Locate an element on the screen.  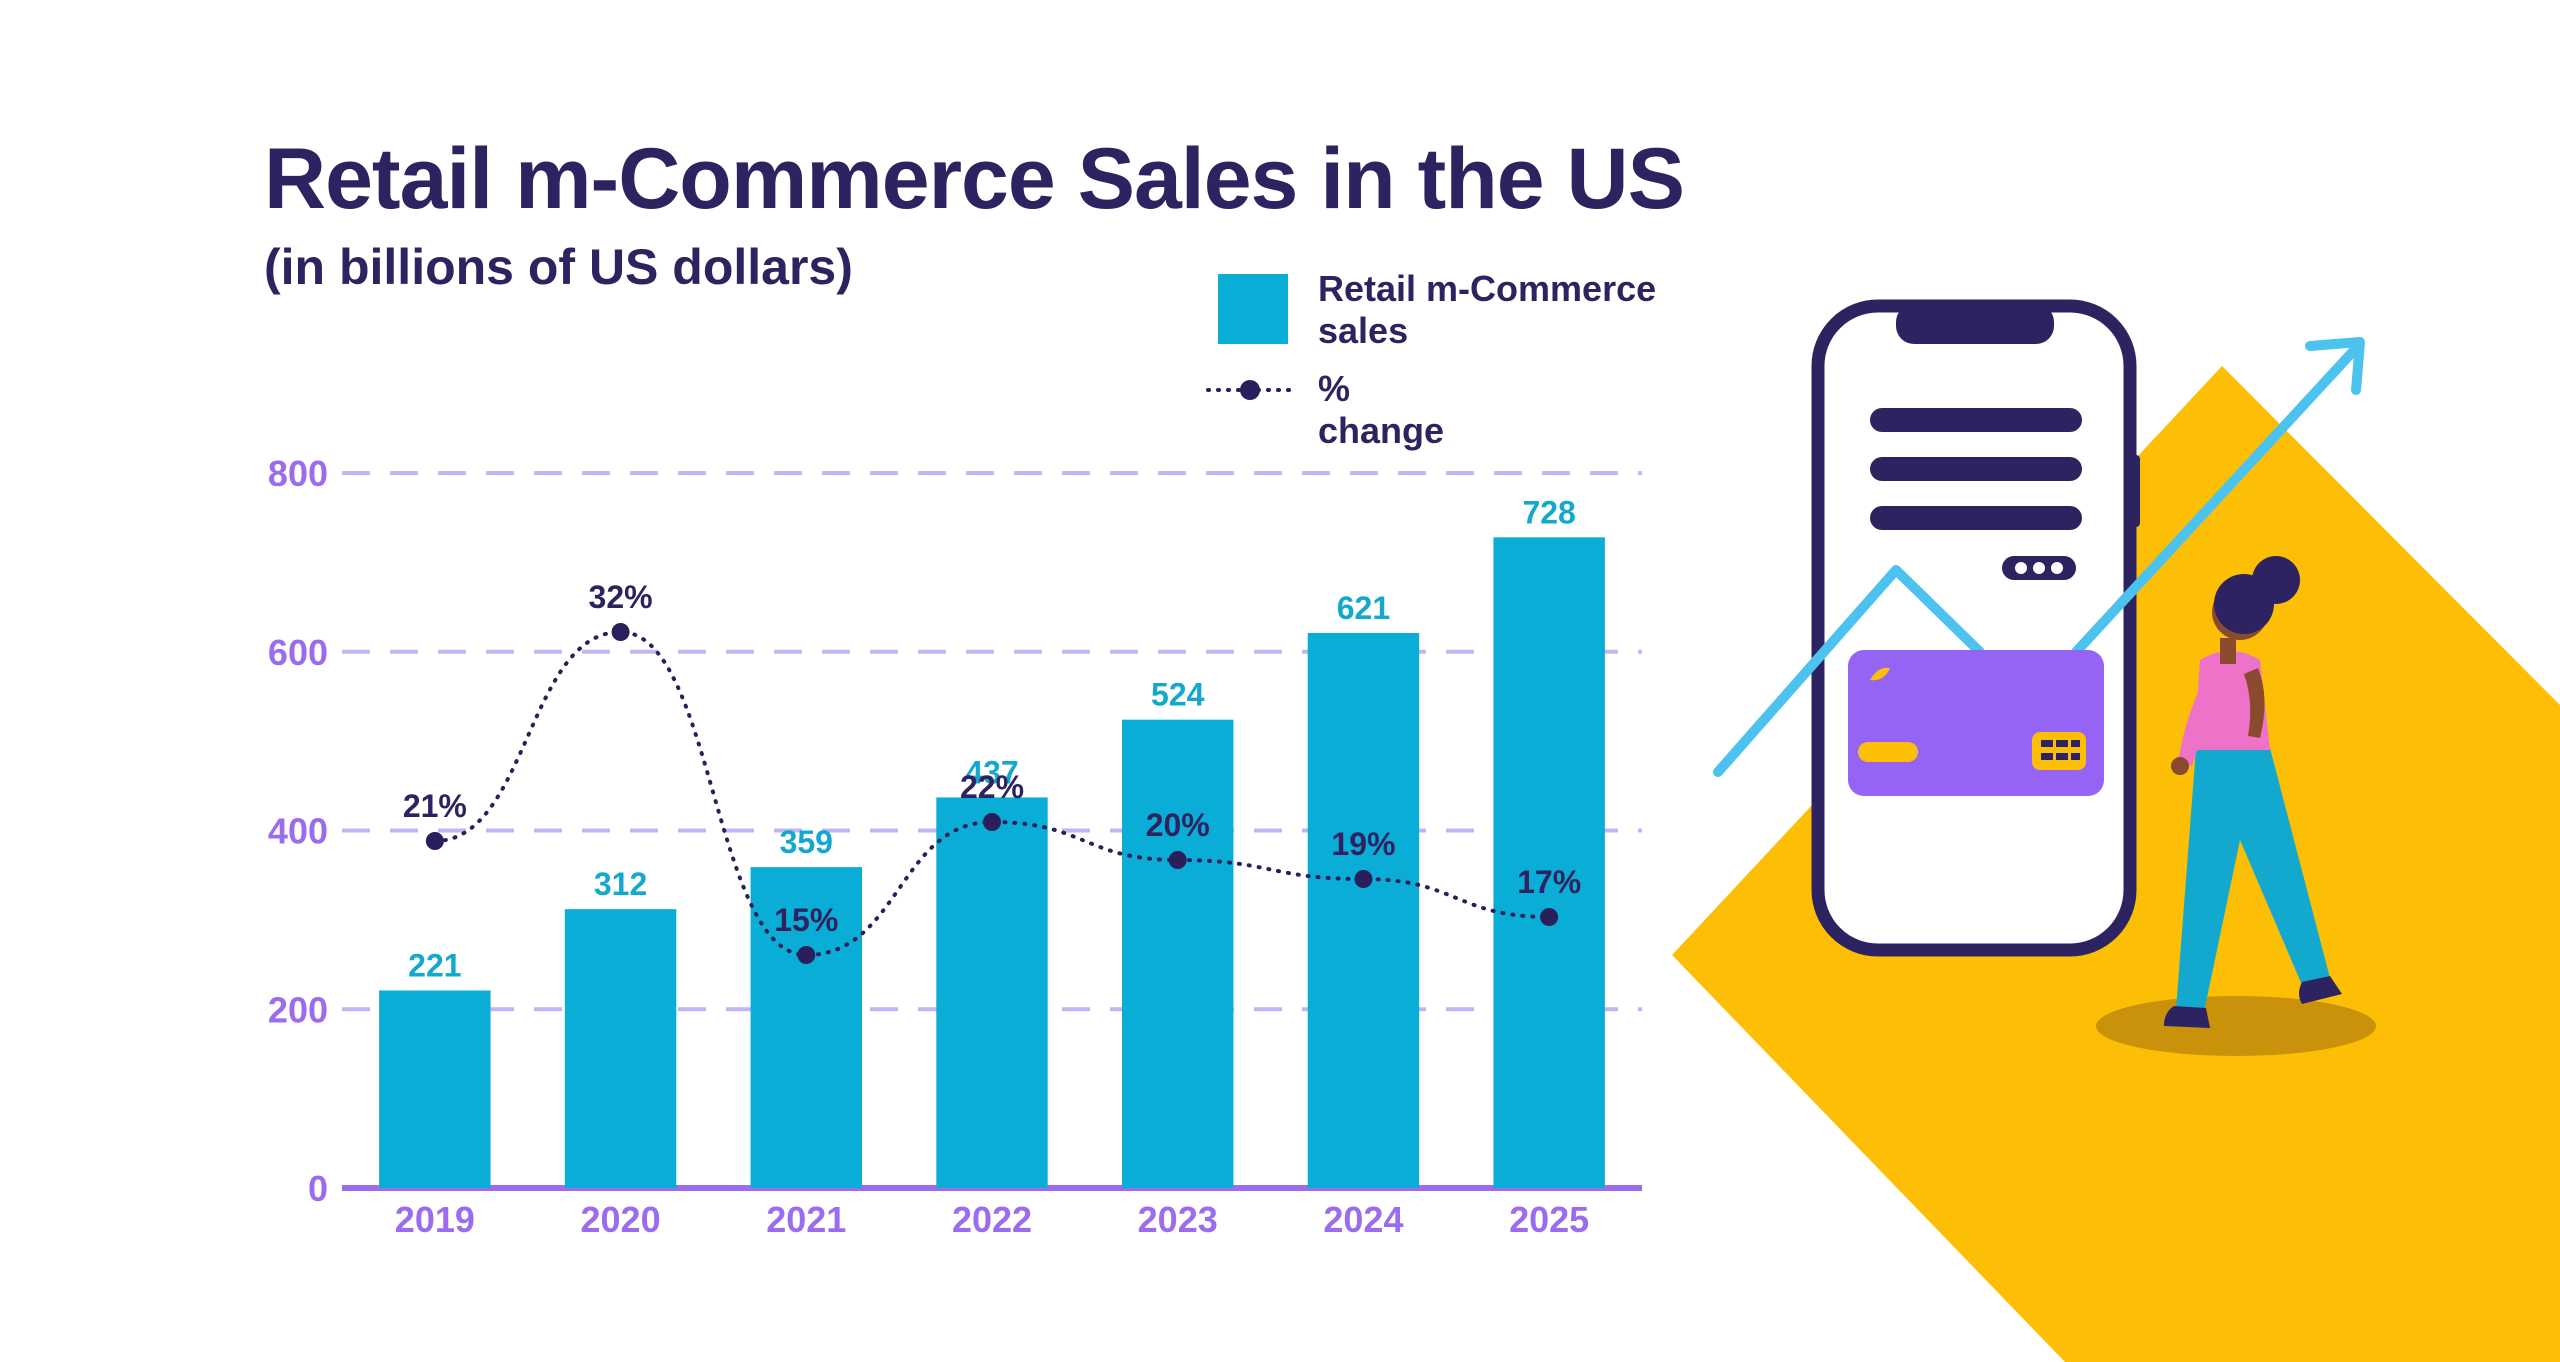
credit-card-icon is located at coordinates (1976, 723).